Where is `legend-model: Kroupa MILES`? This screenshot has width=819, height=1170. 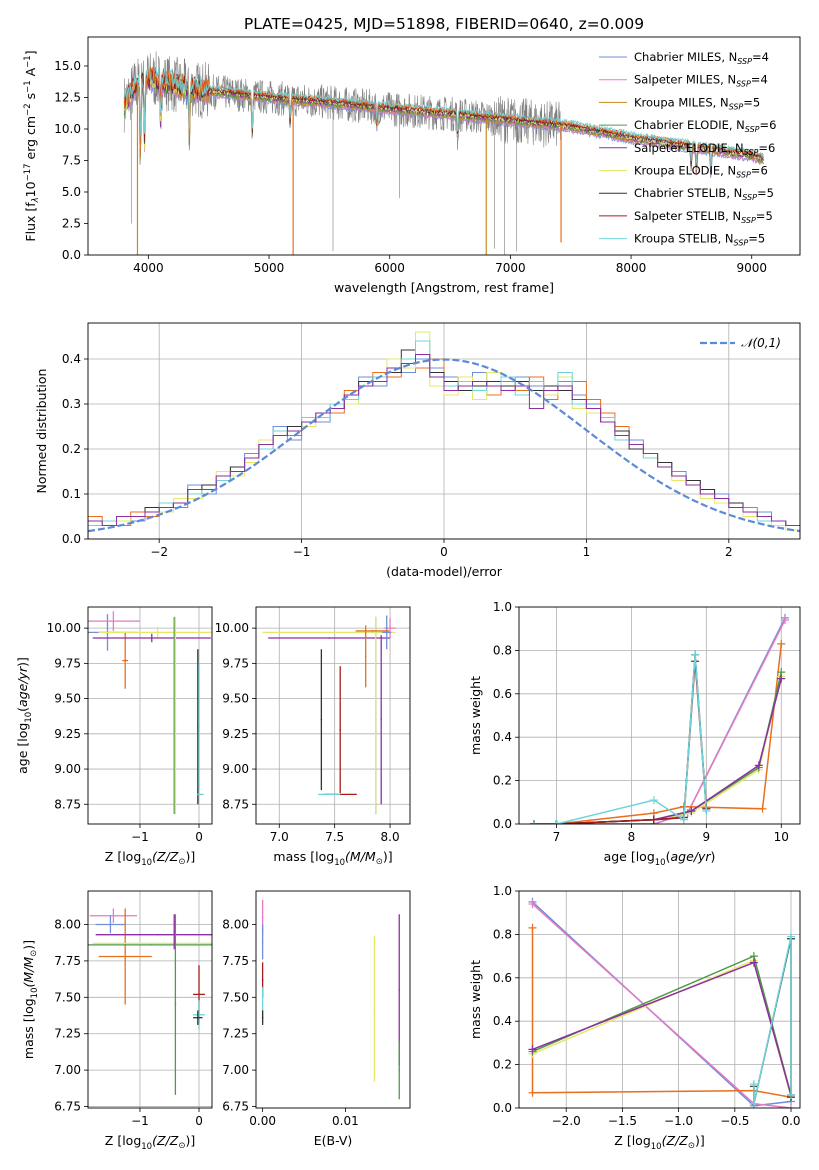
legend-model: Kroupa MILES is located at coordinates (673, 102).